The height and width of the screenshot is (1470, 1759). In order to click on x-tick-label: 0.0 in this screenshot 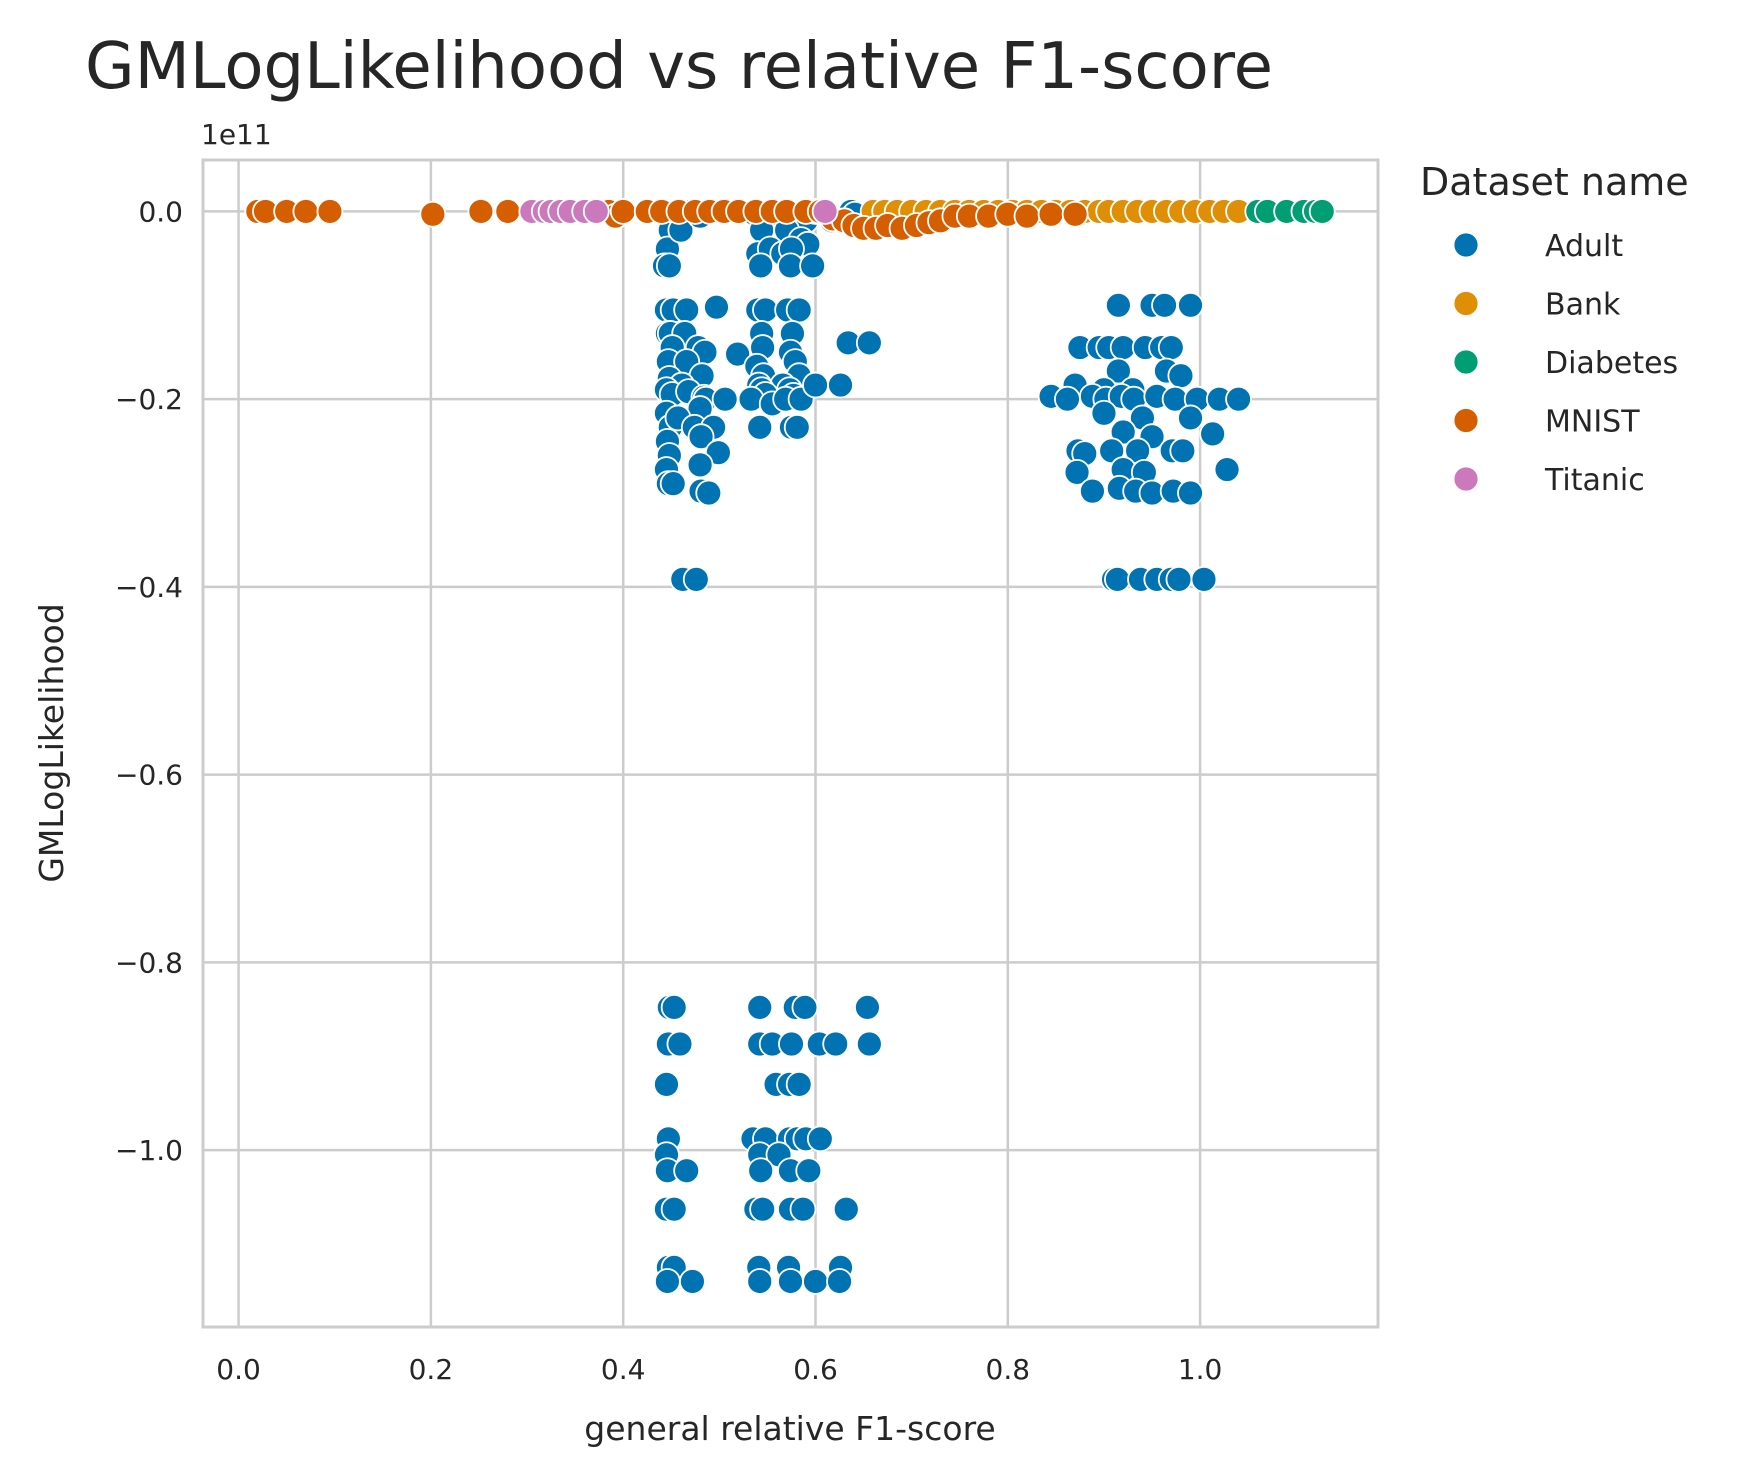, I will do `click(238, 1369)`.